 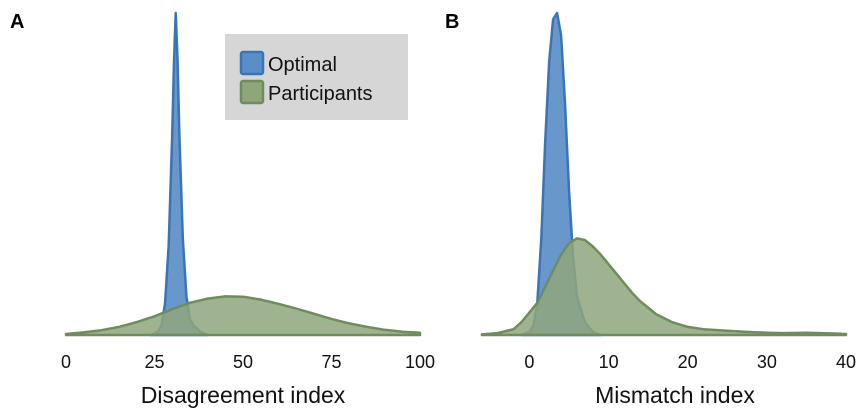 I want to click on panel-b-x-tick-label: 20, so click(x=688, y=362).